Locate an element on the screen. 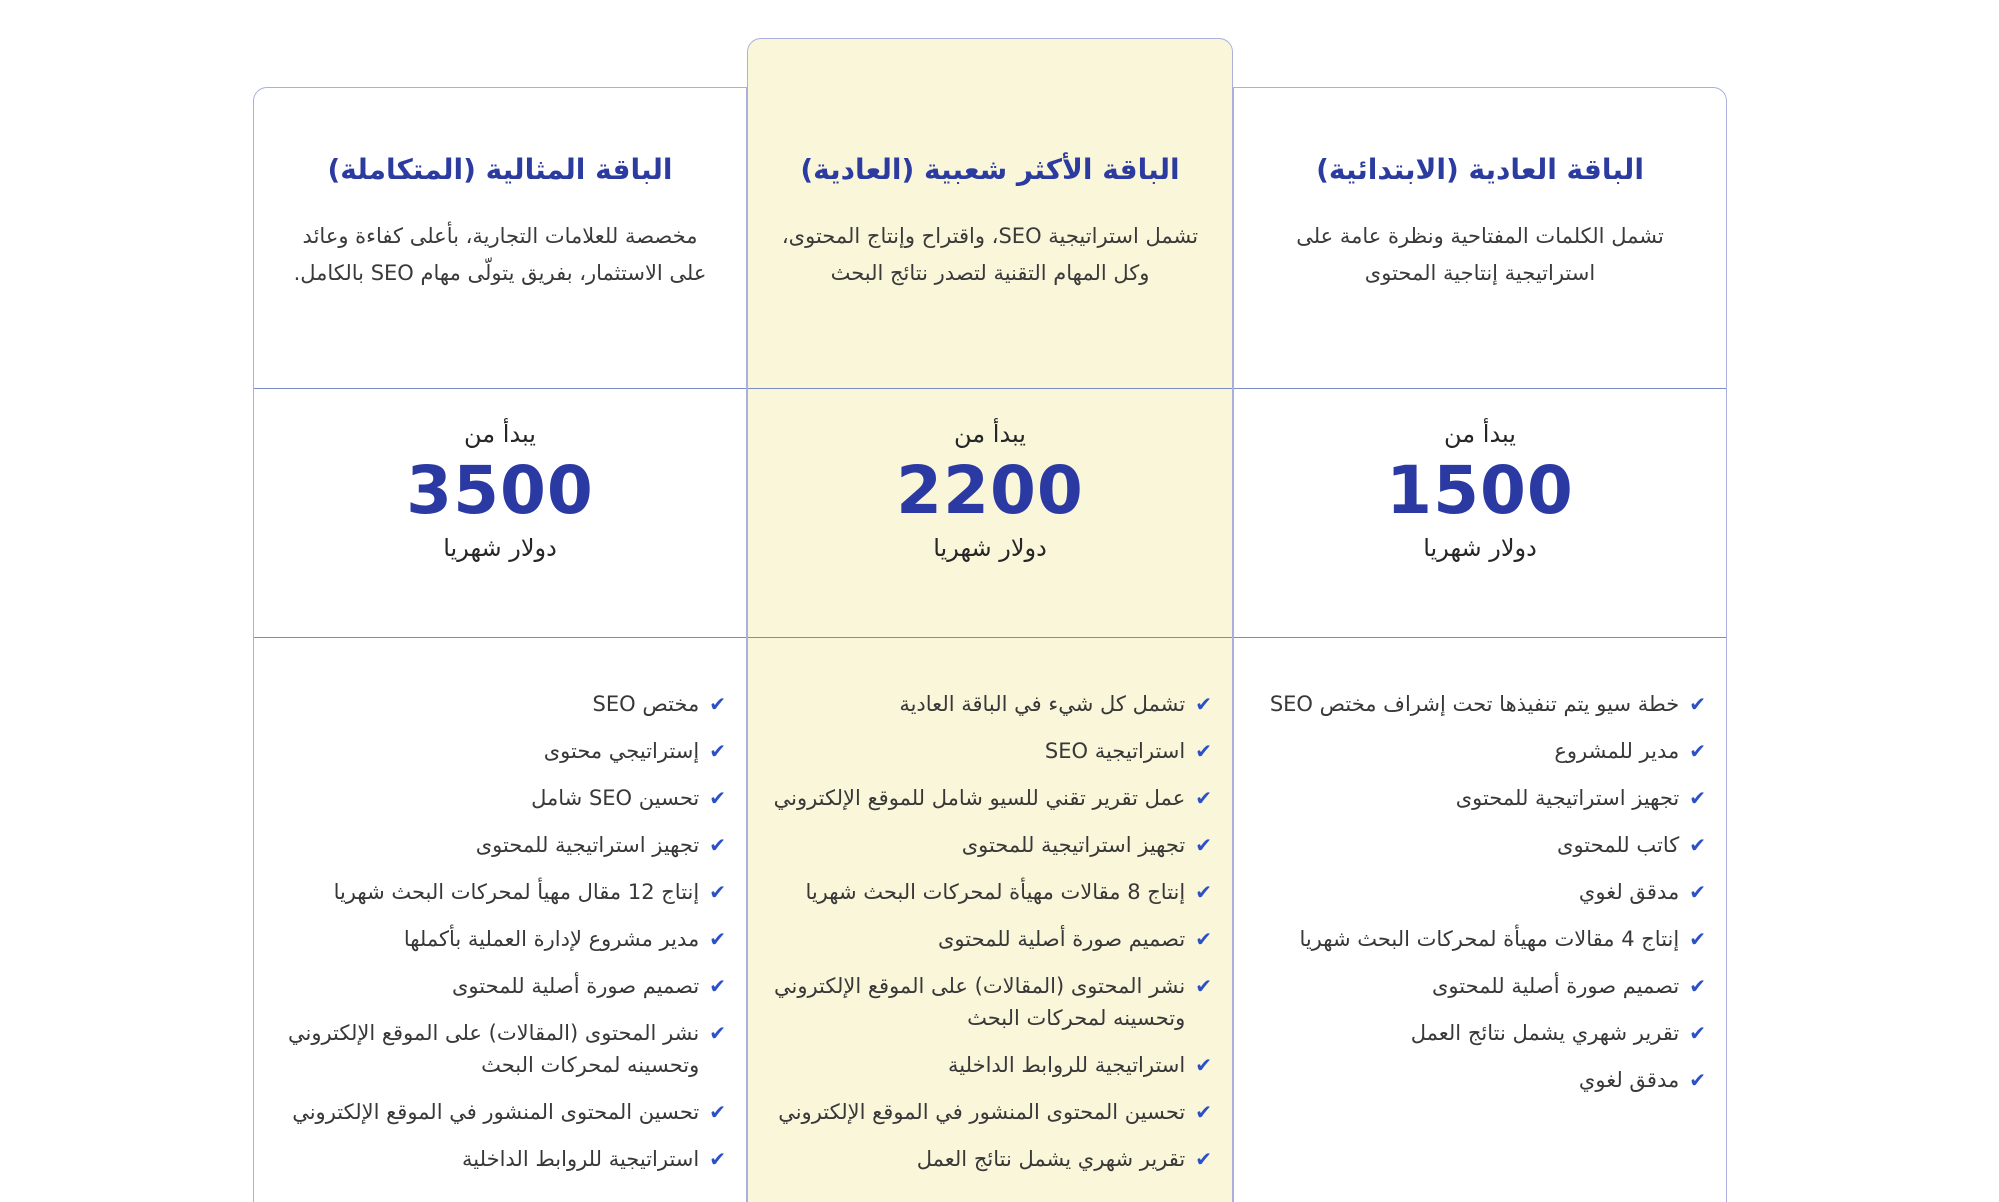 This screenshot has height=1202, width=1999. plan-price-section: يبدأ من 2200 دولار شهريا is located at coordinates (990, 513).